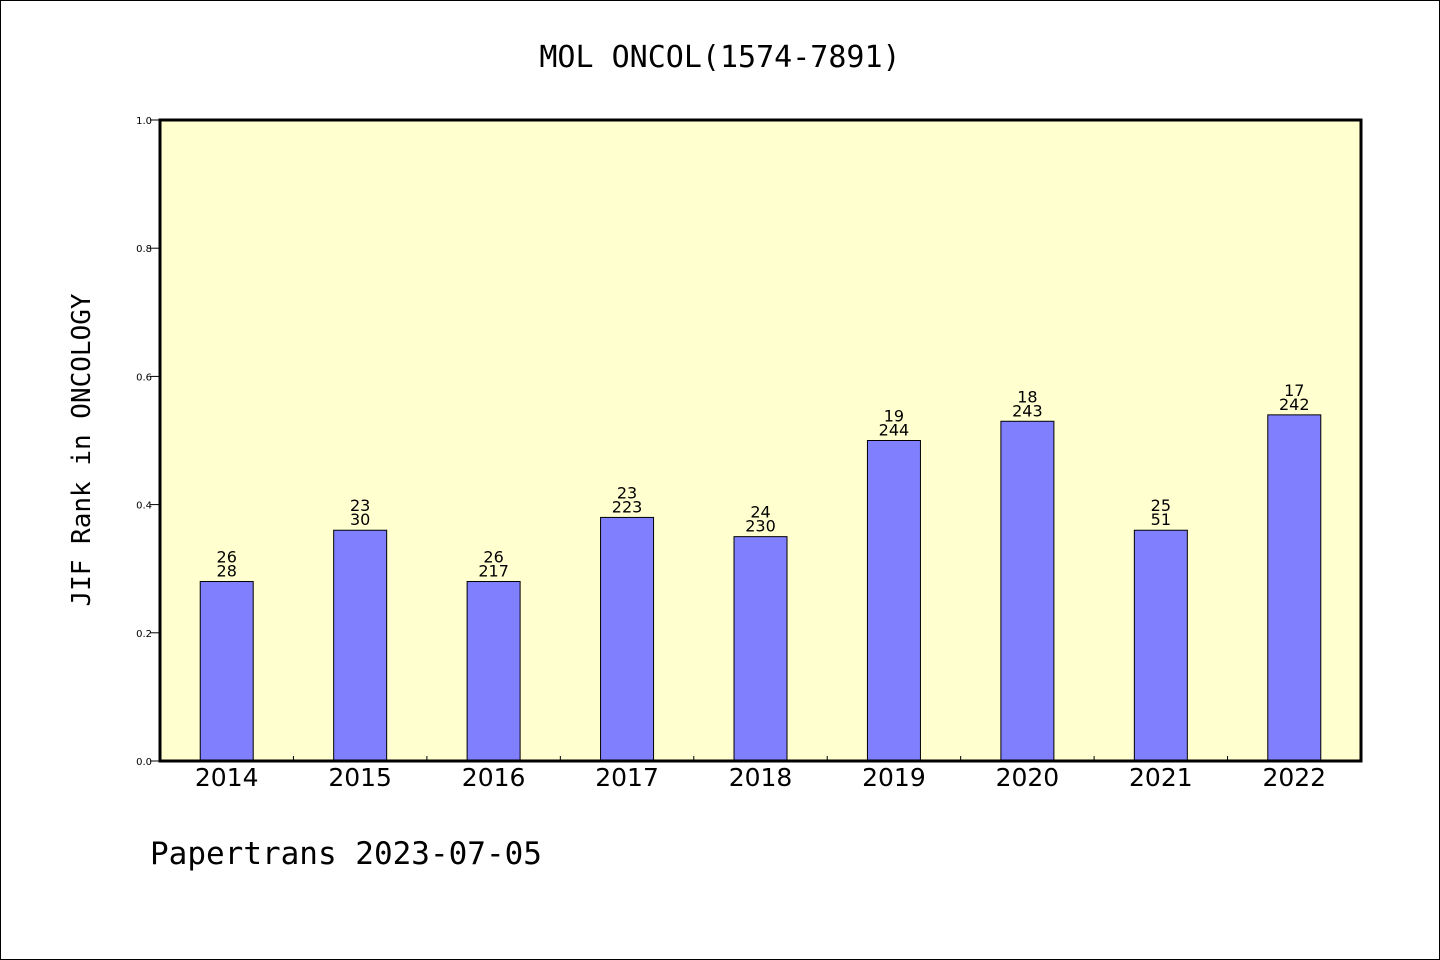  I want to click on x-tick-label: 2019, so click(894, 777).